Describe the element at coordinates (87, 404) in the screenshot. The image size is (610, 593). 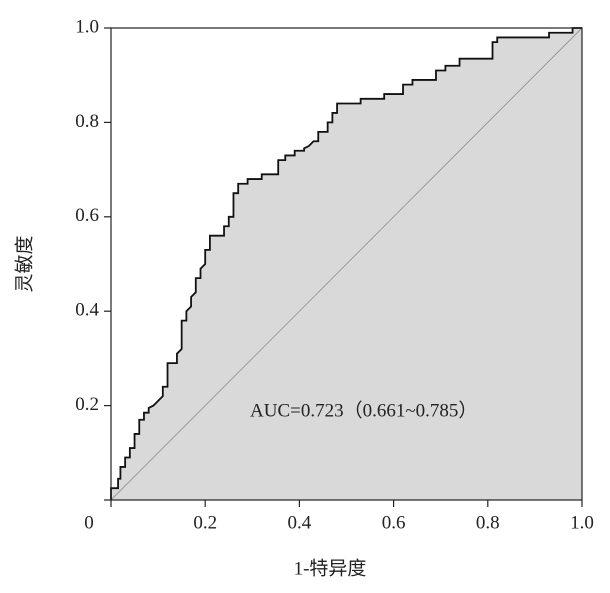
I see `y-tick-label: 0.2` at that location.